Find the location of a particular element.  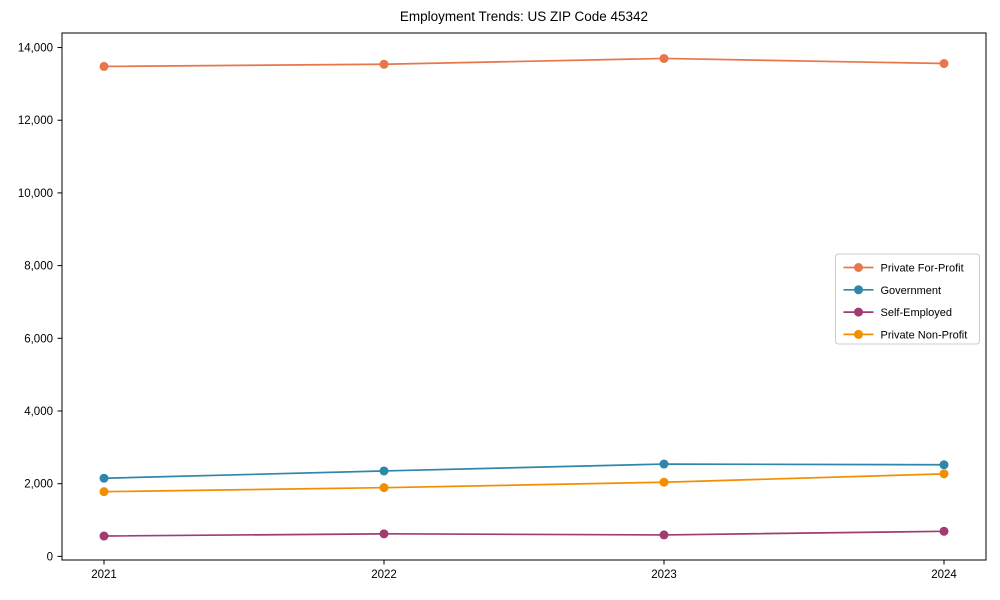

series-government is located at coordinates (524, 471).